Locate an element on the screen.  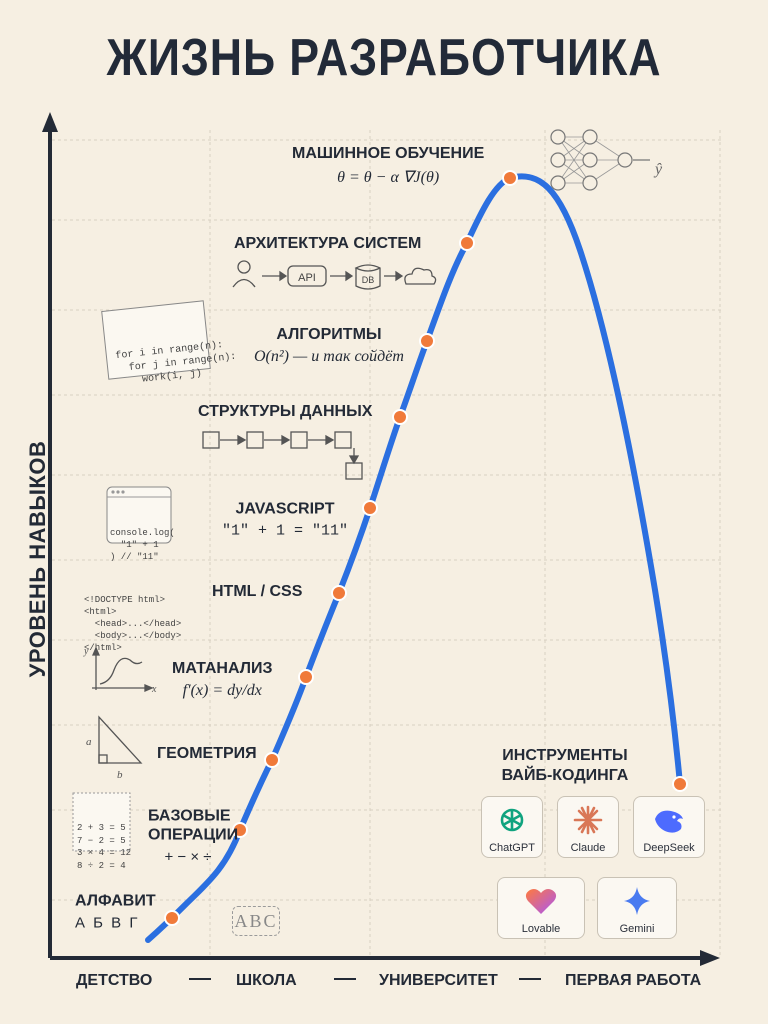
stage-architecture: АРХИТЕКТУРА СИСТЕМ is located at coordinates (328, 243).